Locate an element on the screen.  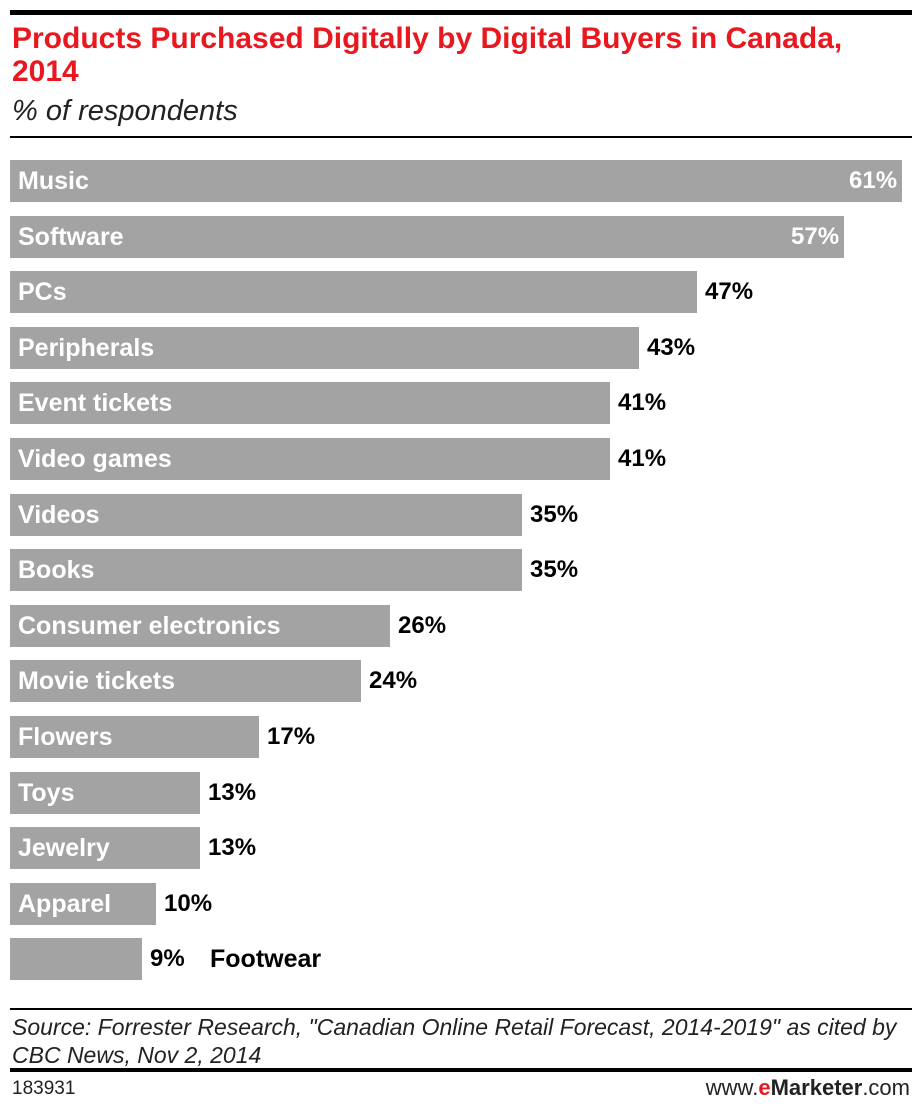
bar-category-label: Flowers is located at coordinates (65, 737).